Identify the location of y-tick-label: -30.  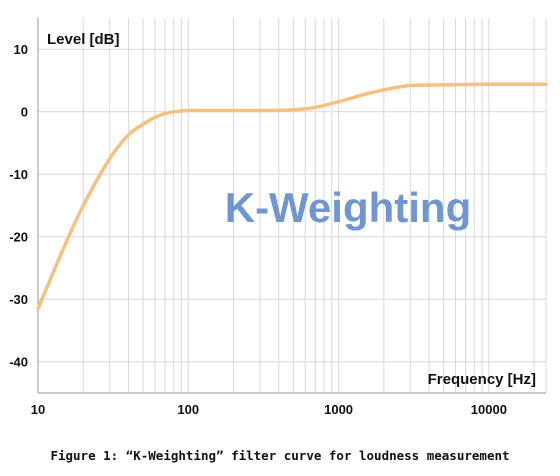
(18, 299).